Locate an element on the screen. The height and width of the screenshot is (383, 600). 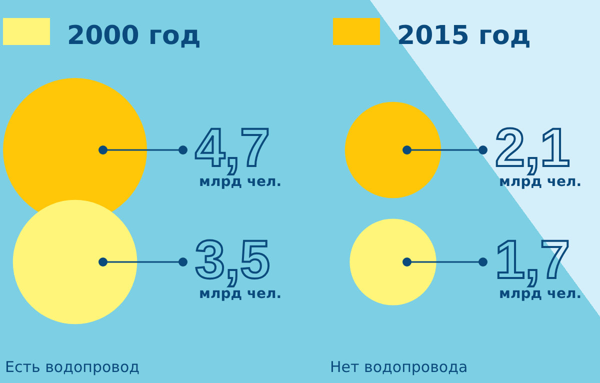
text: млрд чел. is located at coordinates (540, 294).